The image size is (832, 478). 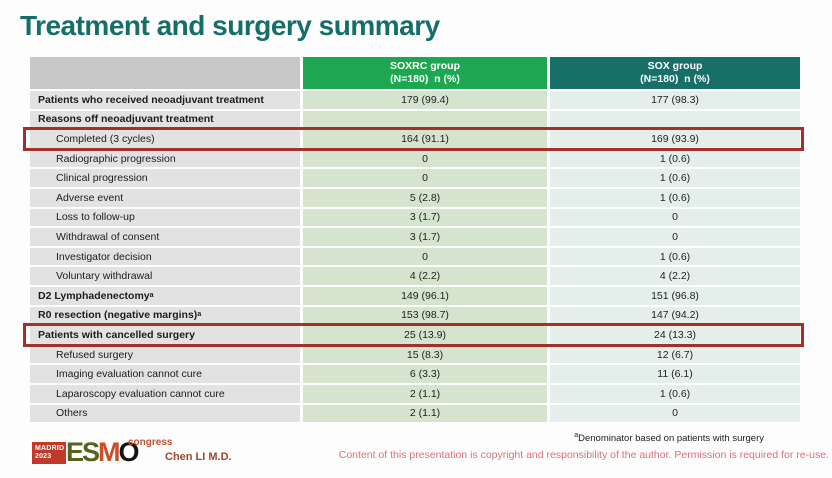 I want to click on soxrc-value: 4 (2.2), so click(x=425, y=276).